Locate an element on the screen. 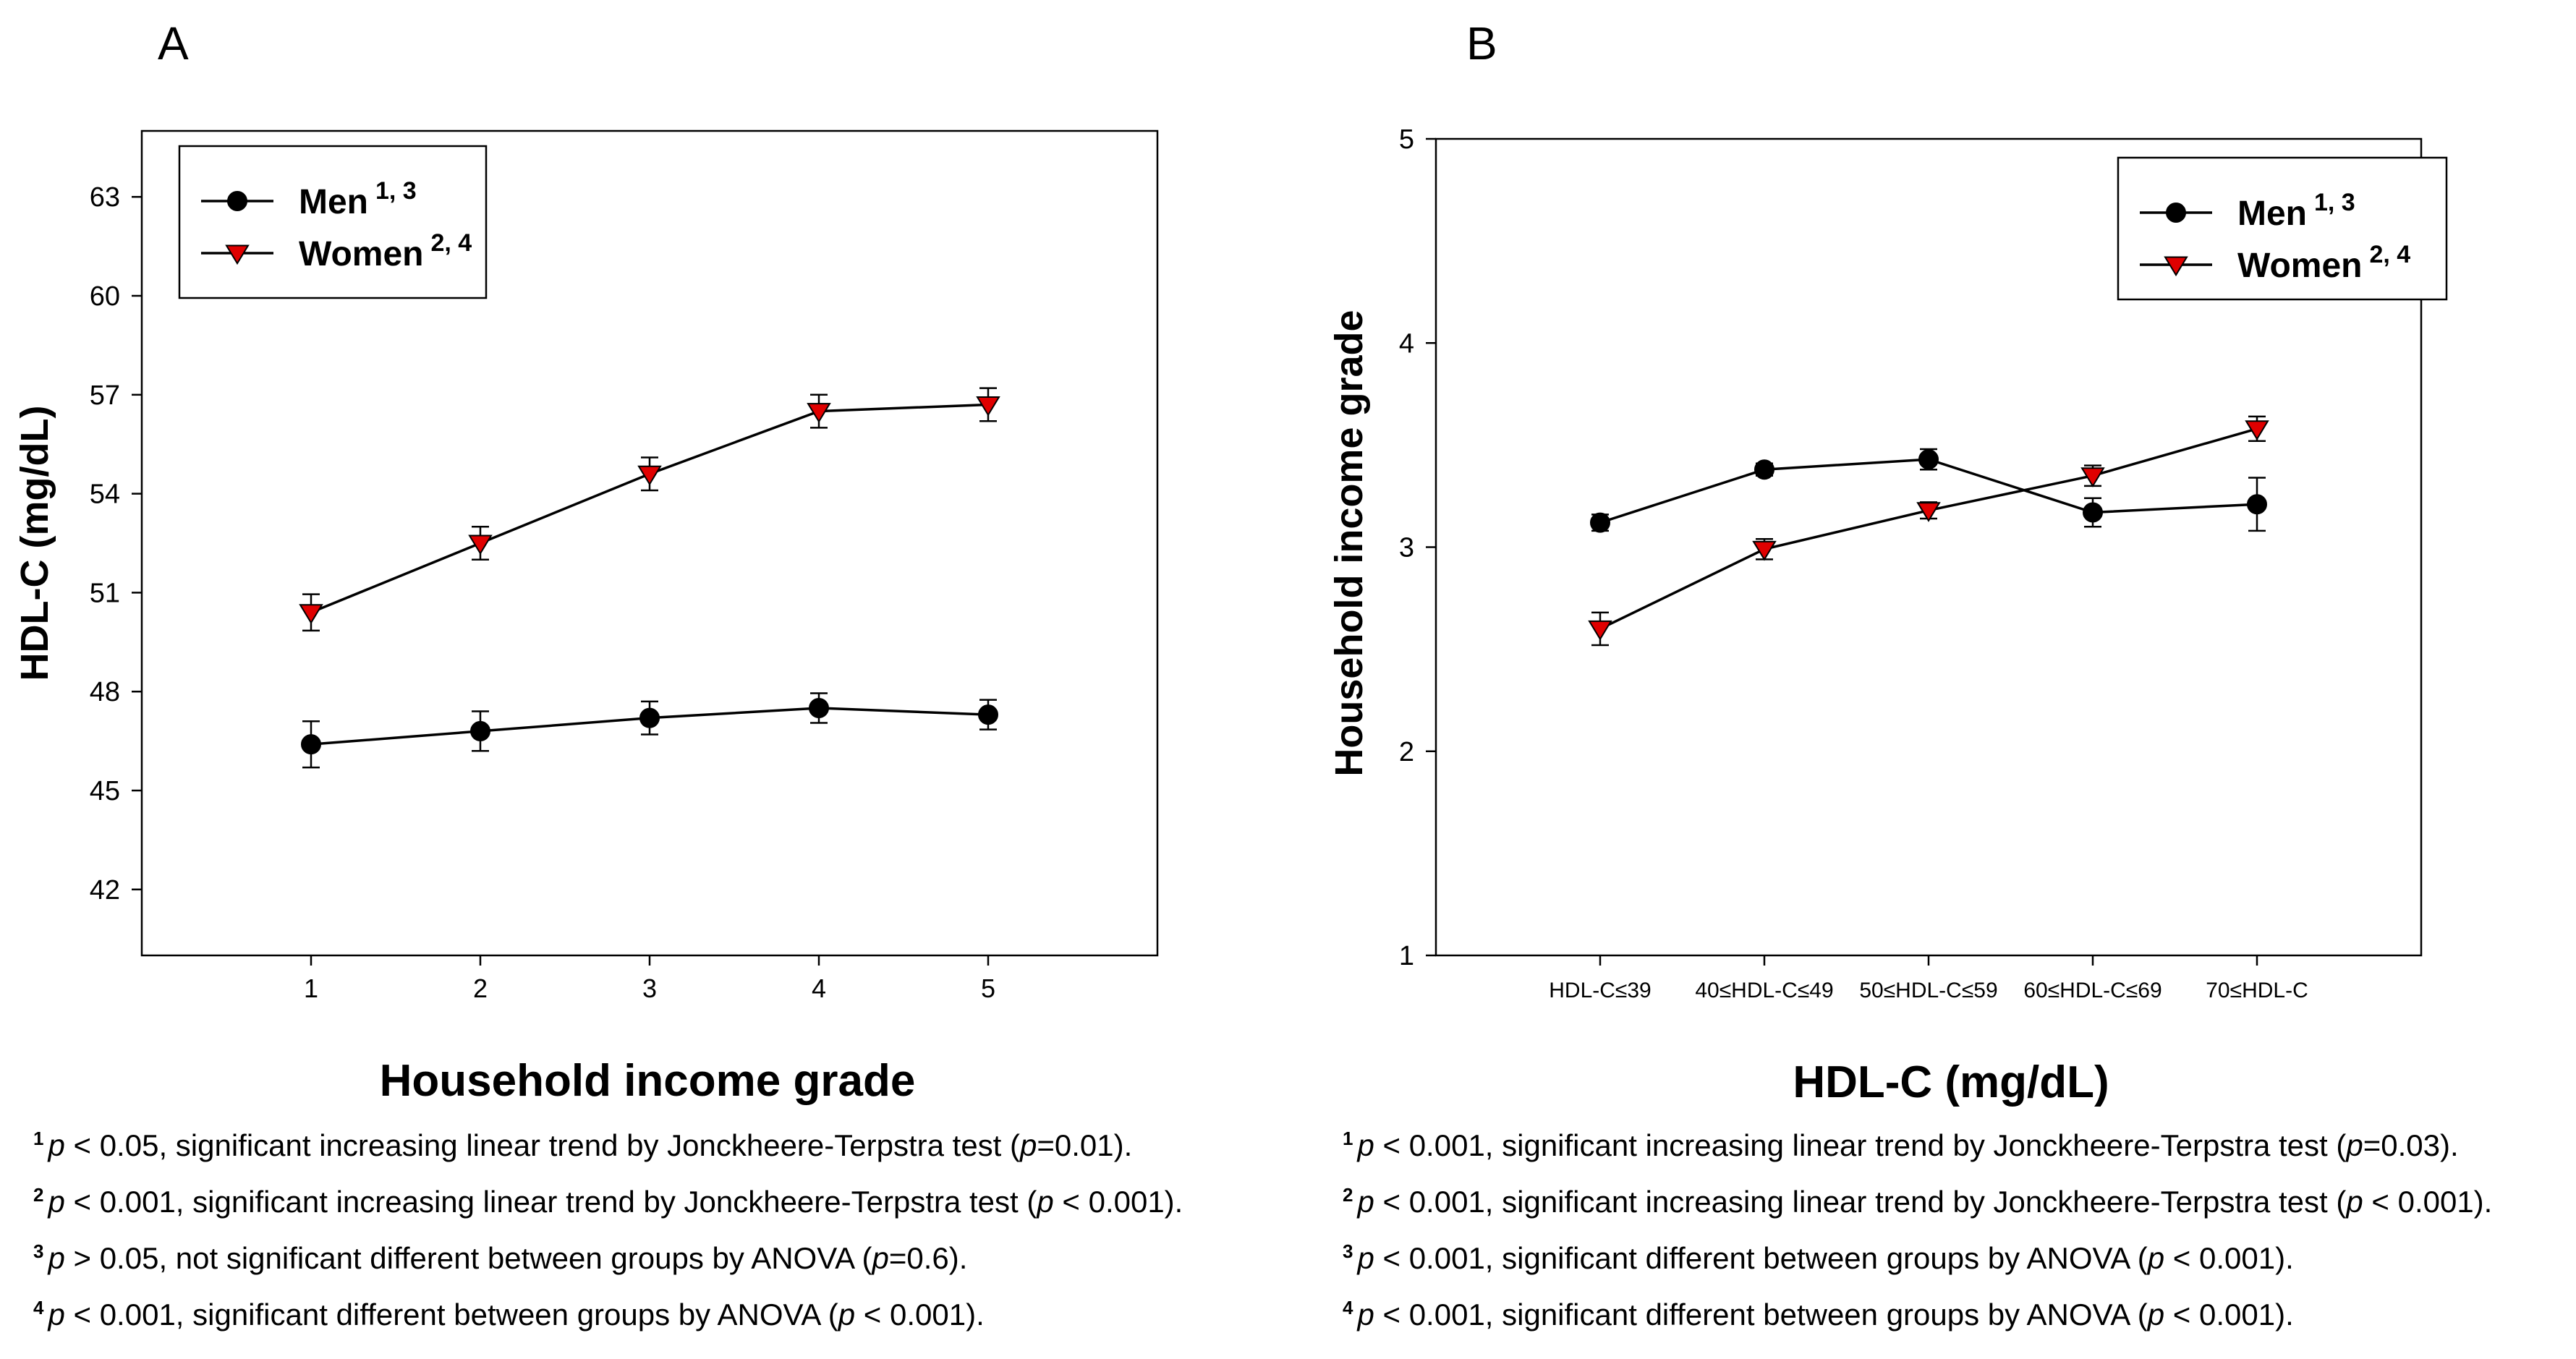 This screenshot has height=1359, width=2576. panel-label: B is located at coordinates (1481, 43).